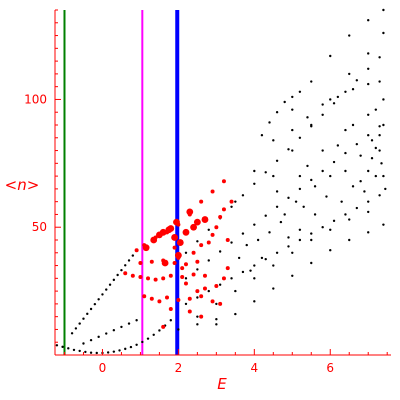 Image resolution: width=400 pixels, height=400 pixels. I want to click on y-tick-label: 50, so click(39, 227).